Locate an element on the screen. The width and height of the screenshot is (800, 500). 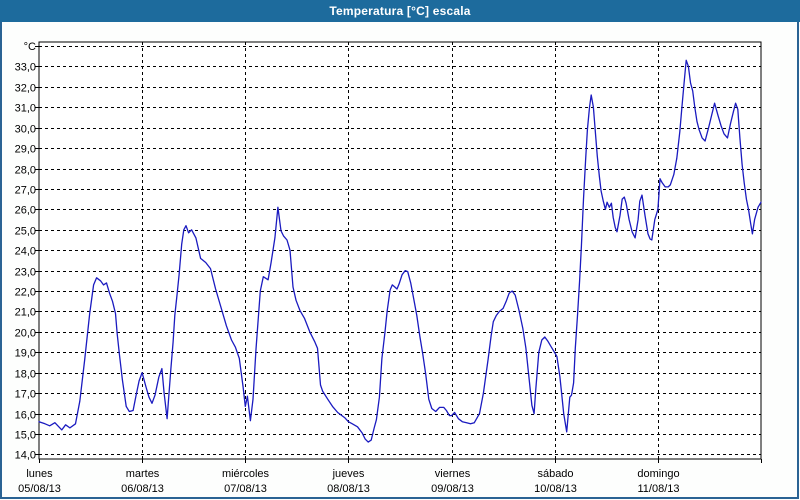
y-tick-label: 20,0 is located at coordinates (25, 334).